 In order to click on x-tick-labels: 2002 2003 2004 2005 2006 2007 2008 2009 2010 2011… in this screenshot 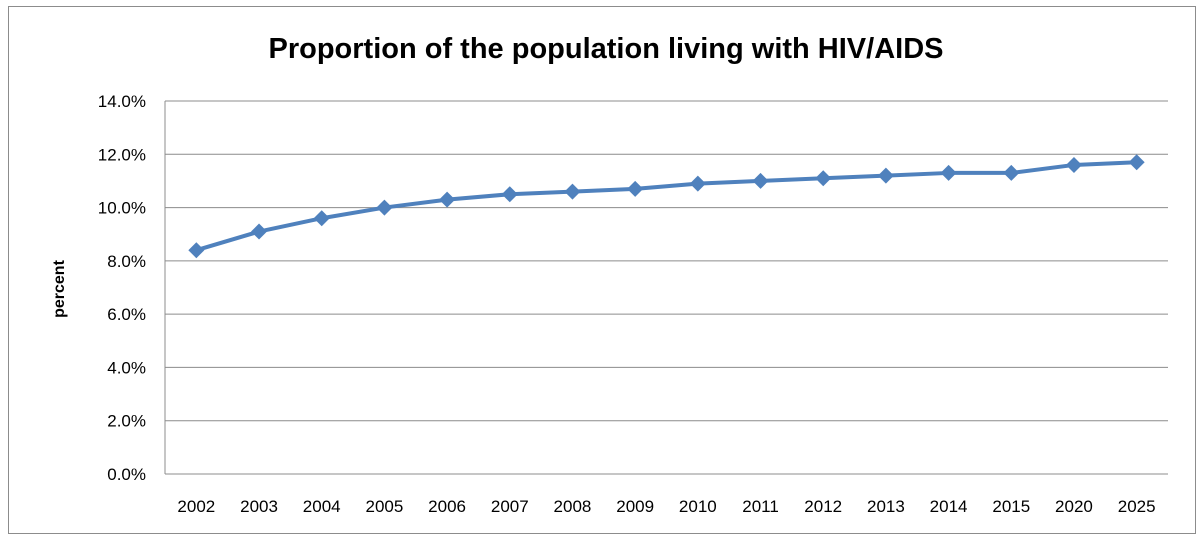, I will do `click(666, 506)`.